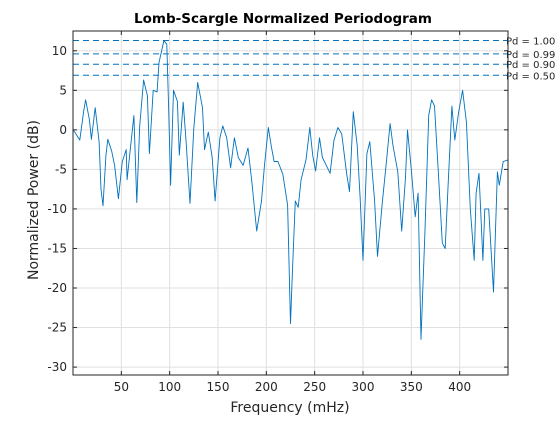  What do you see at coordinates (61, 169) in the screenshot?
I see `y-tick-label: -5` at bounding box center [61, 169].